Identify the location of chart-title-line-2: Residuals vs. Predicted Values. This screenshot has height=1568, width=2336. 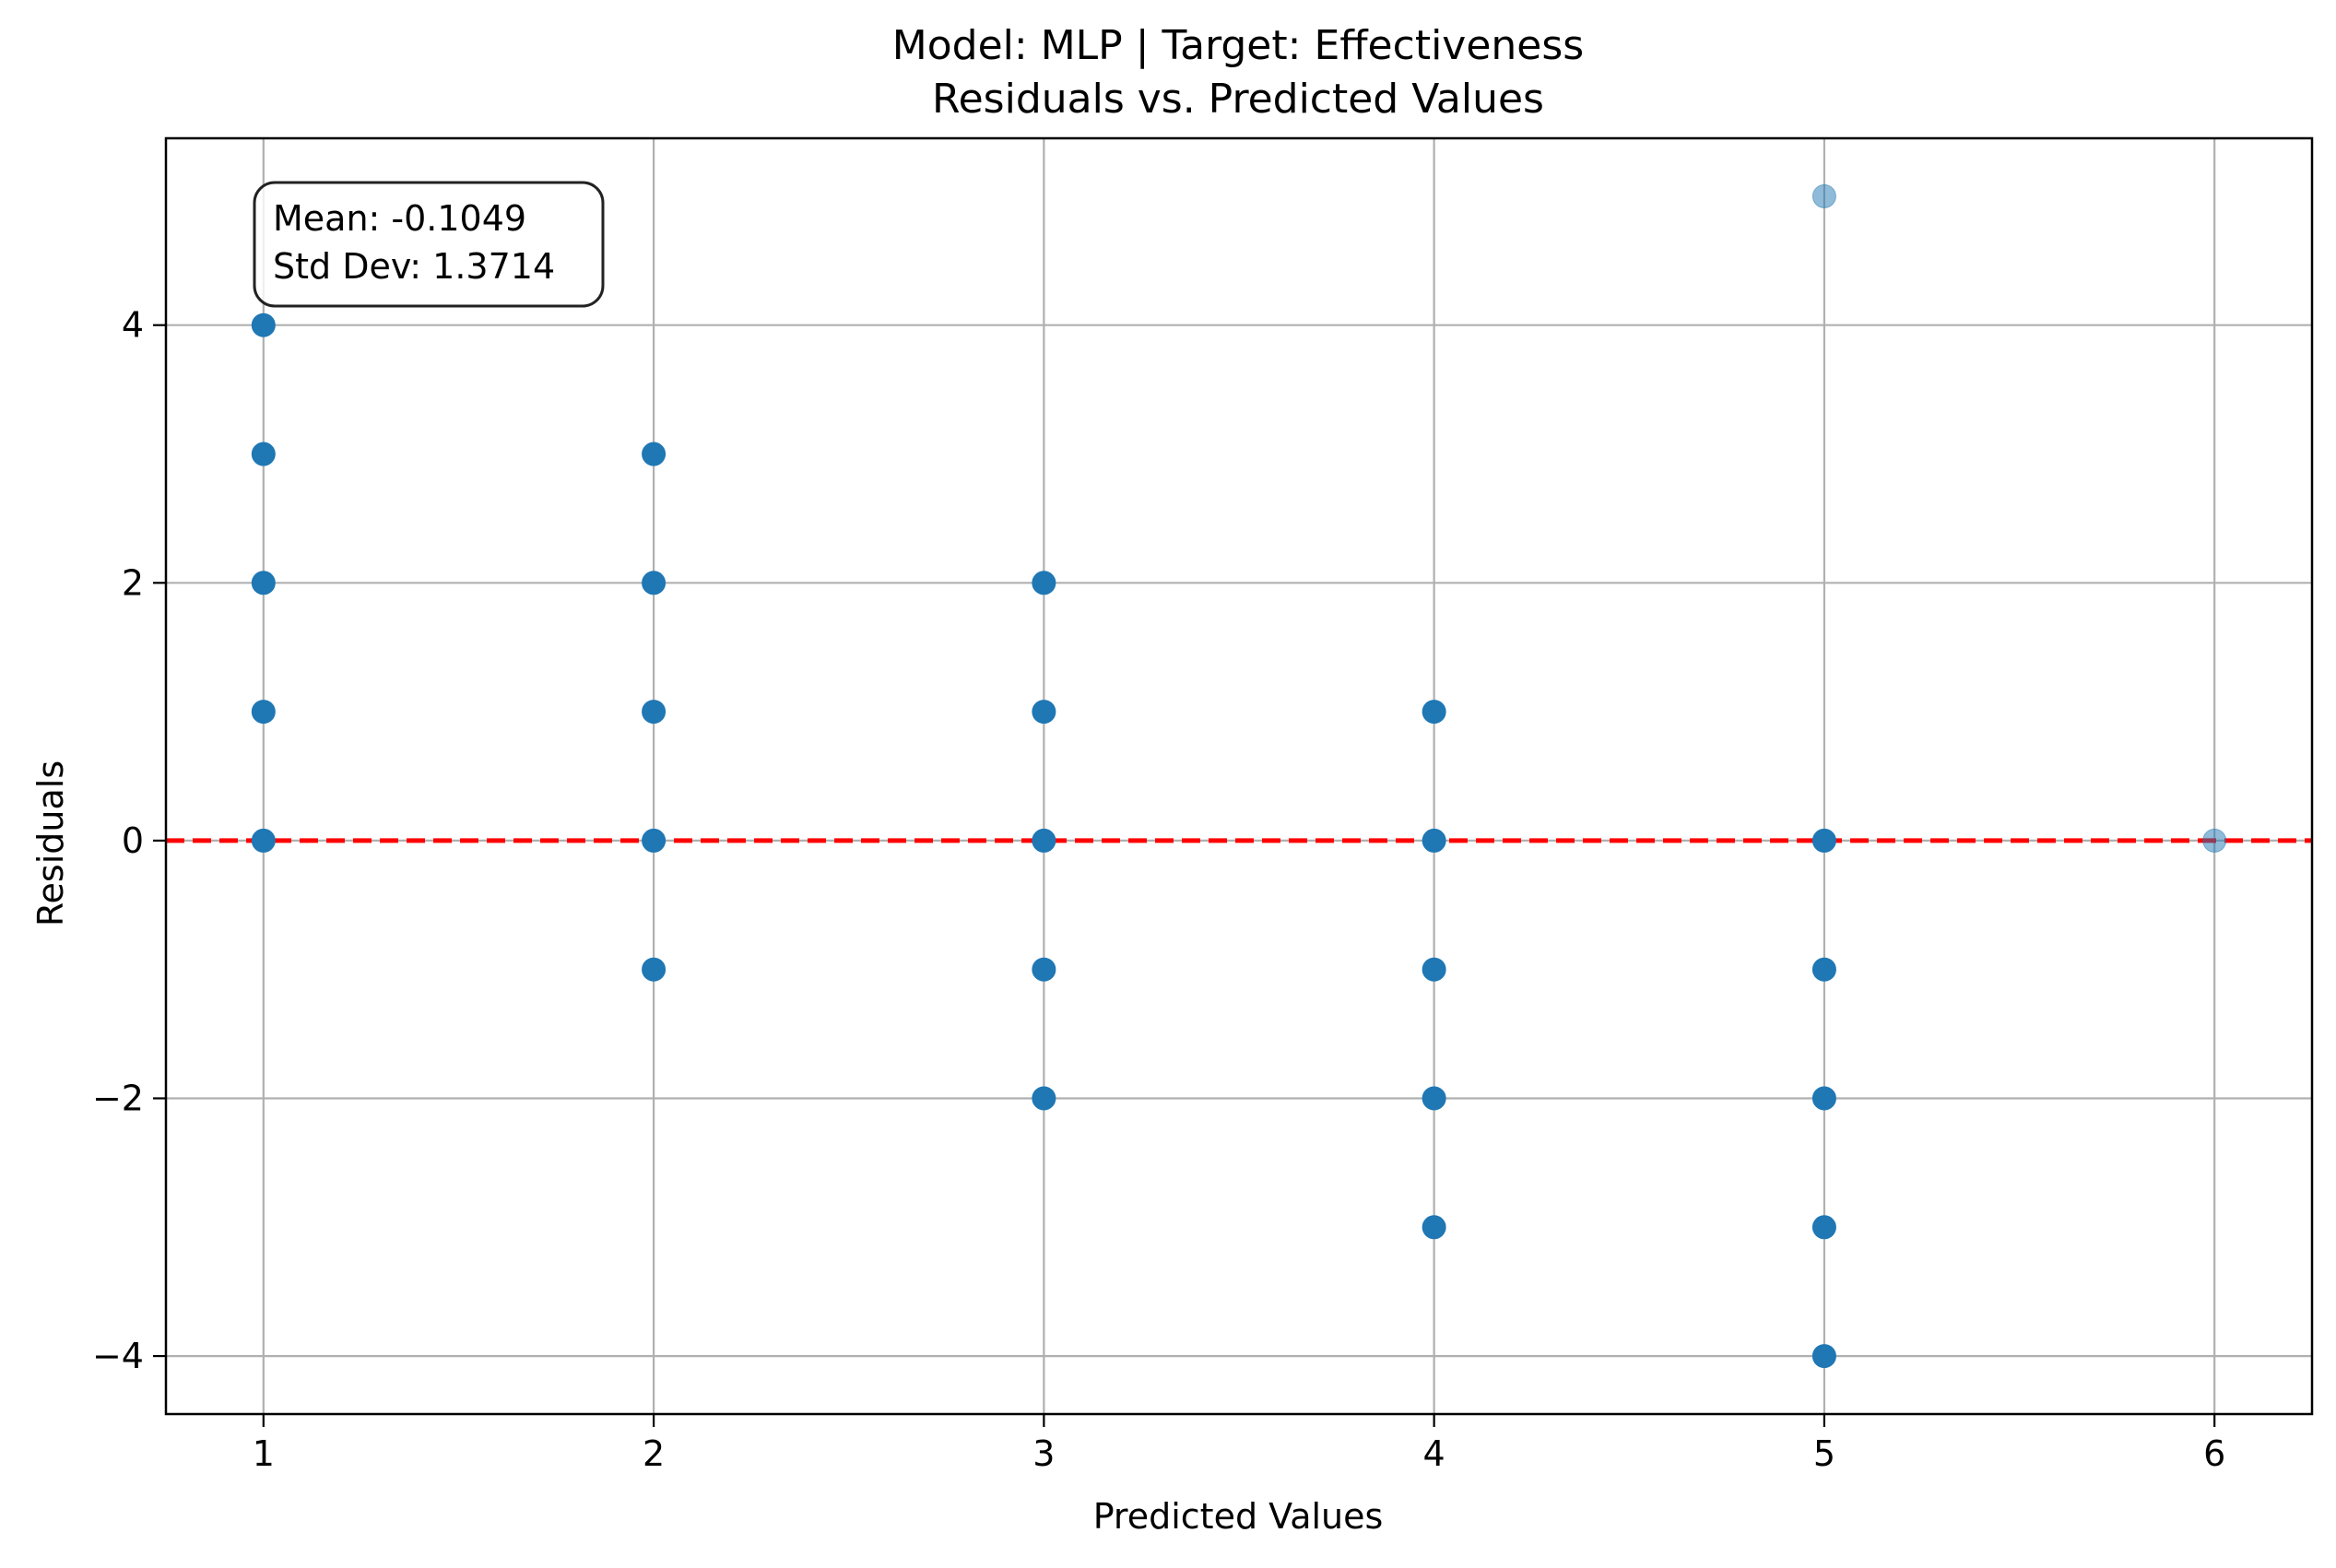
(1238, 100).